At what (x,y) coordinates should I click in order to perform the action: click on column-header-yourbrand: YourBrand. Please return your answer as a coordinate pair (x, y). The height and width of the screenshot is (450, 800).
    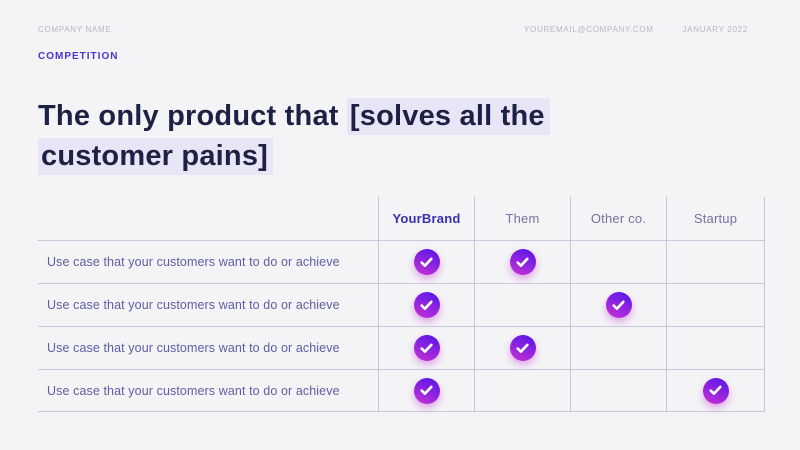
    Looking at the image, I should click on (426, 218).